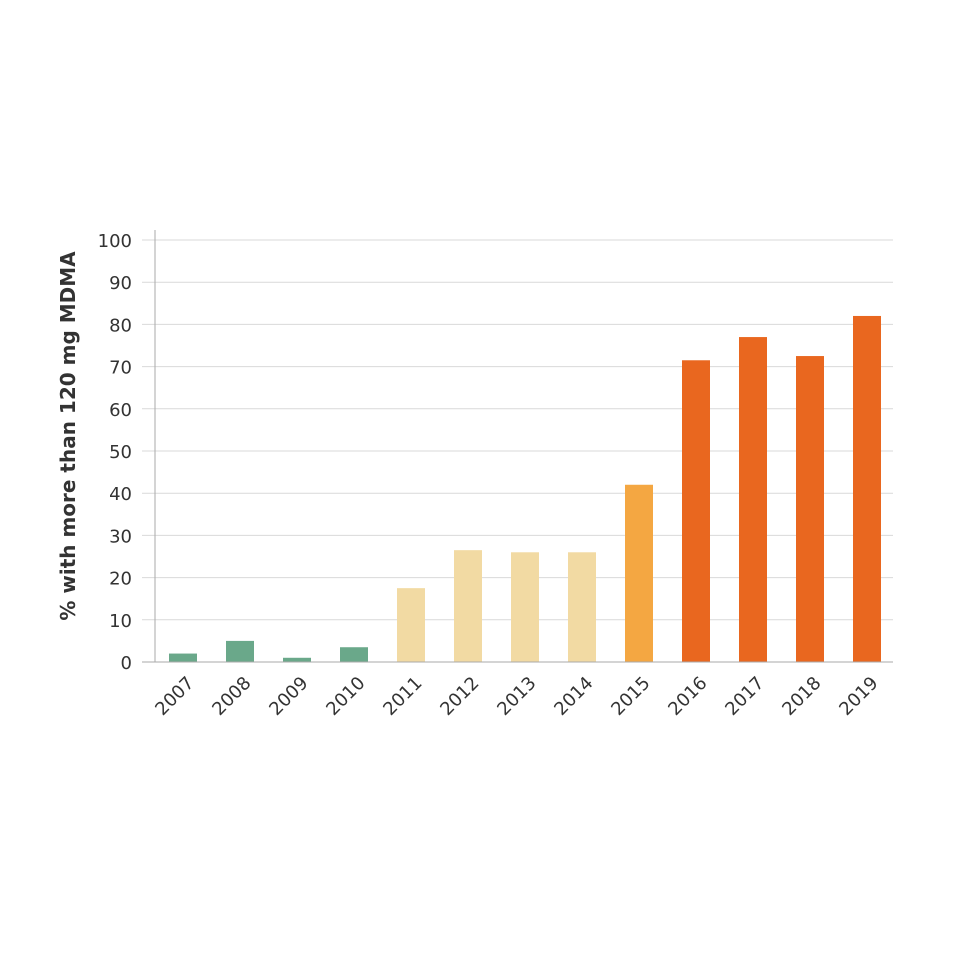 This screenshot has height=960, width=960. Describe the element at coordinates (297, 659) in the screenshot. I see `bar-2009` at that location.